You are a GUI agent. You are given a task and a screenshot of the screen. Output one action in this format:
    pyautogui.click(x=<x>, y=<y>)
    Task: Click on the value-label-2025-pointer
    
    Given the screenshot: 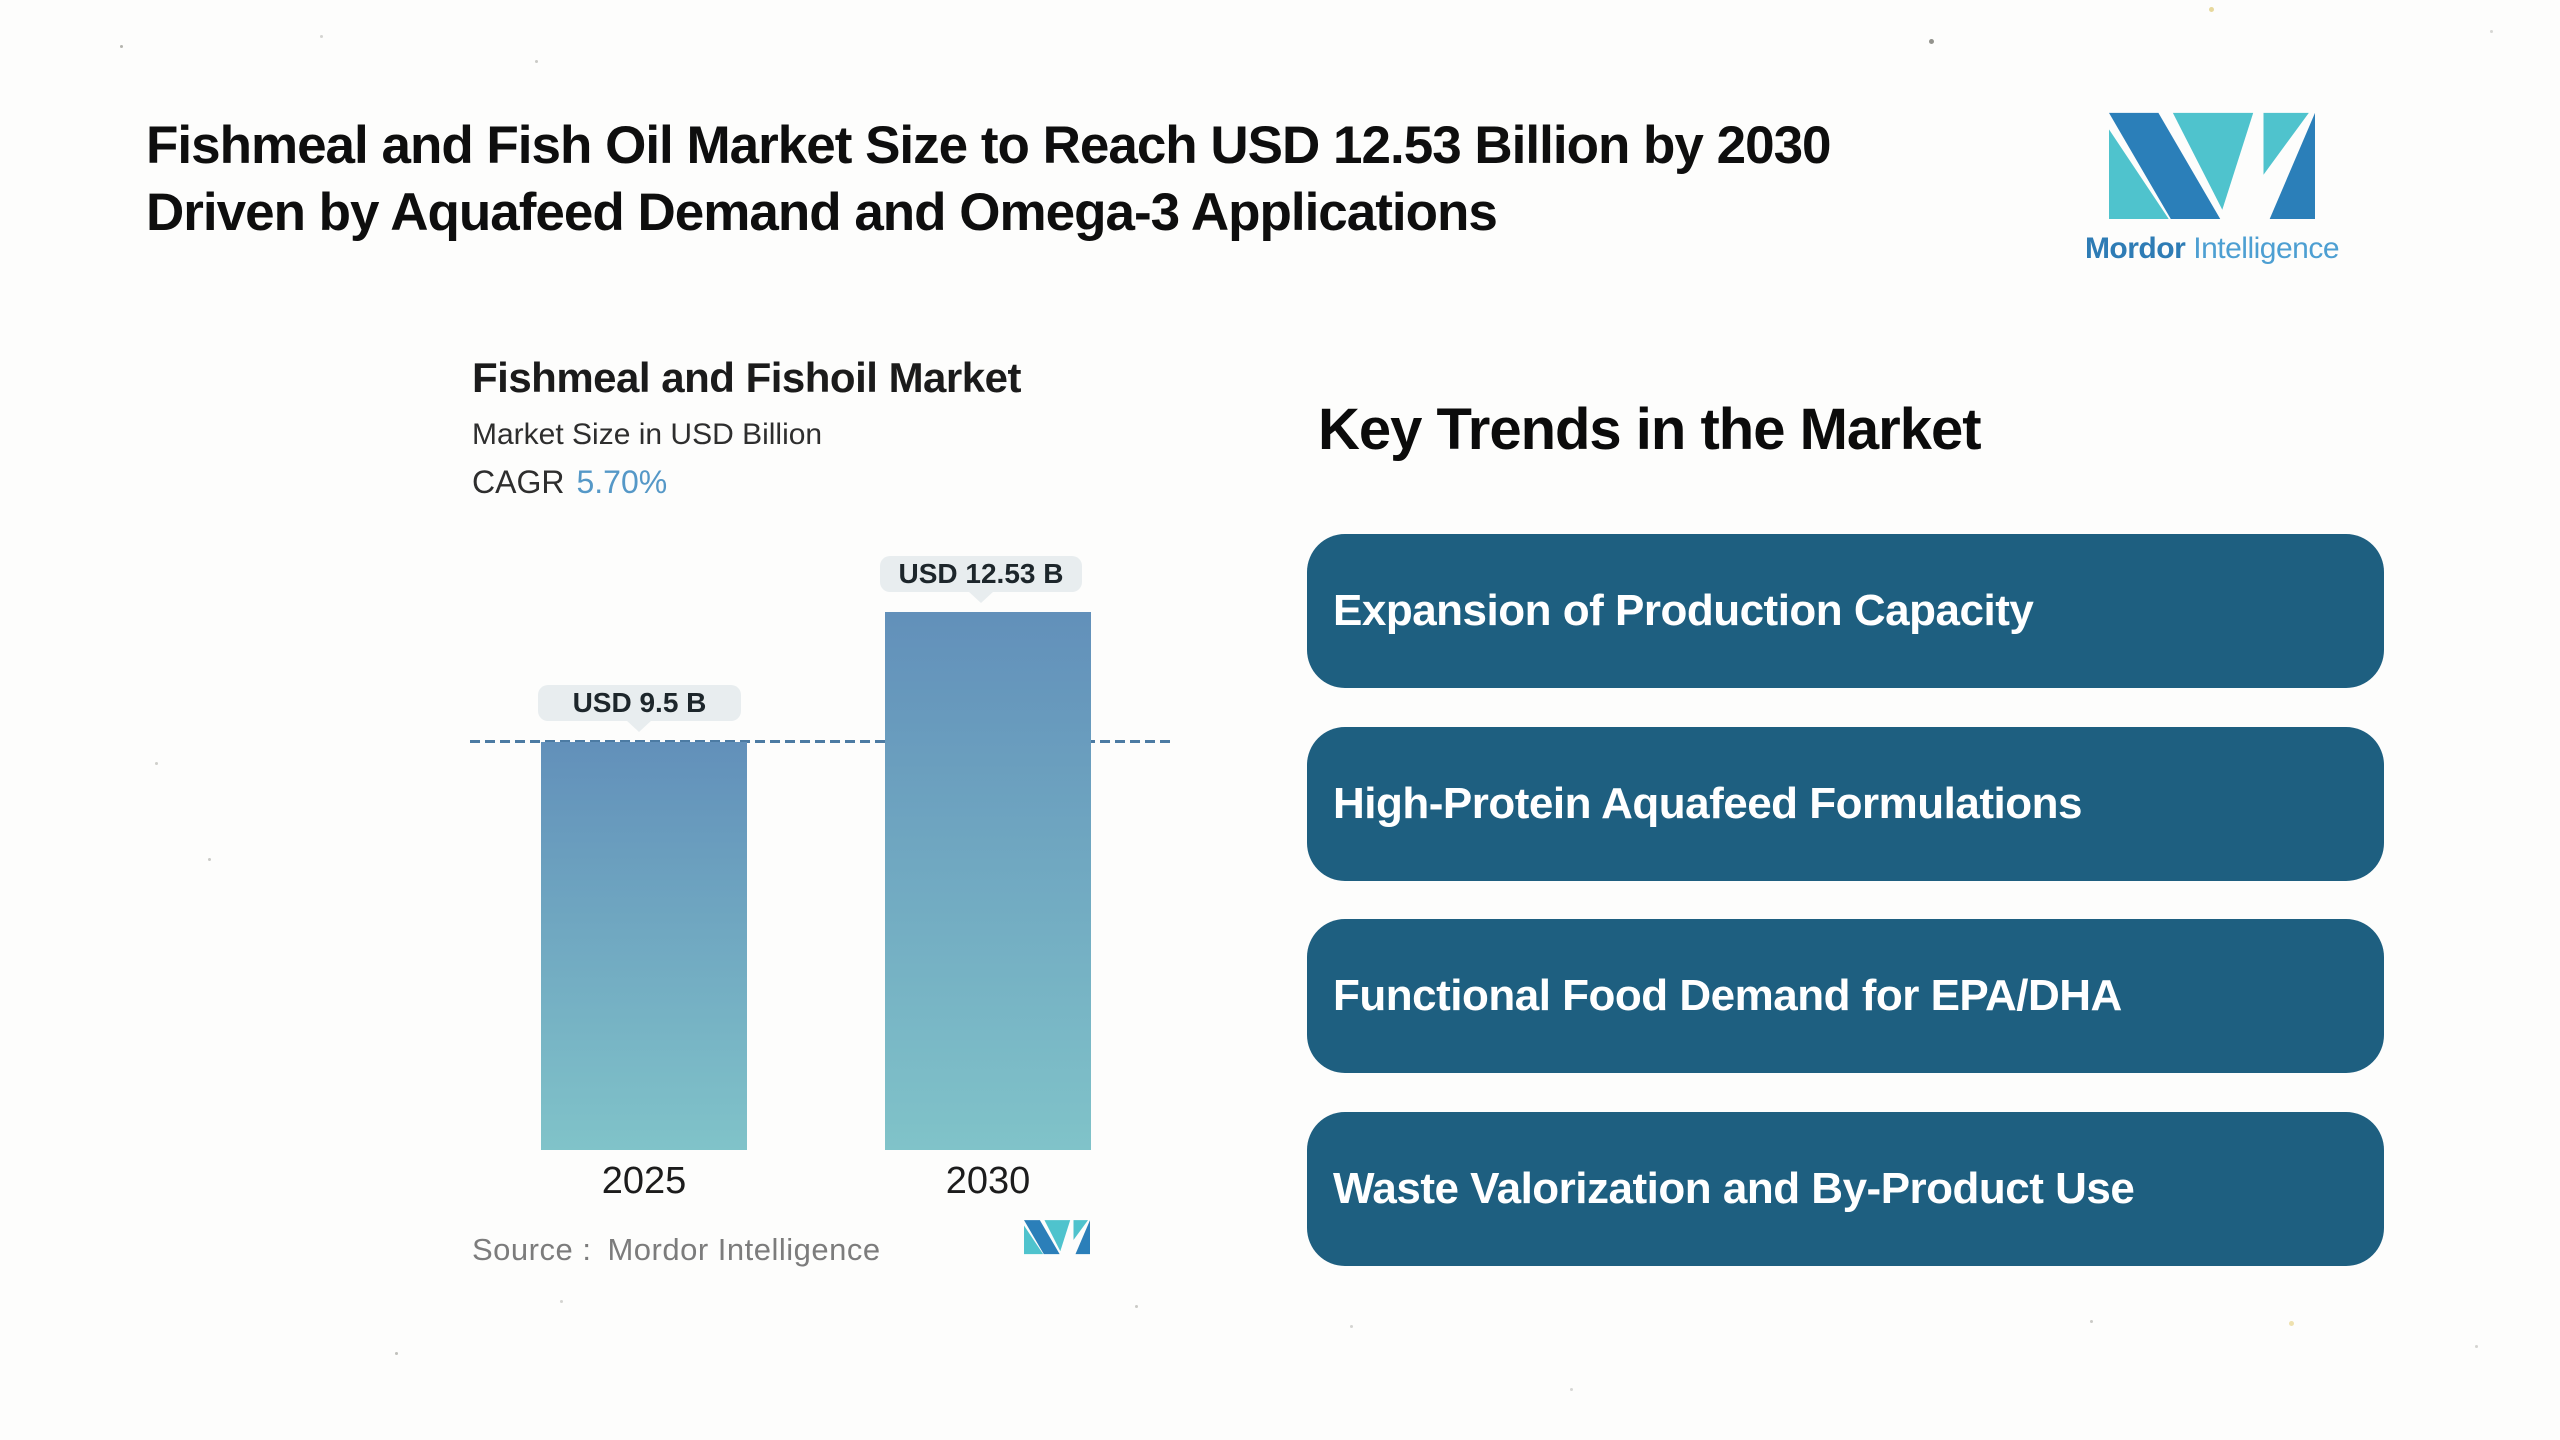 What is the action you would take?
    pyautogui.click(x=639, y=726)
    